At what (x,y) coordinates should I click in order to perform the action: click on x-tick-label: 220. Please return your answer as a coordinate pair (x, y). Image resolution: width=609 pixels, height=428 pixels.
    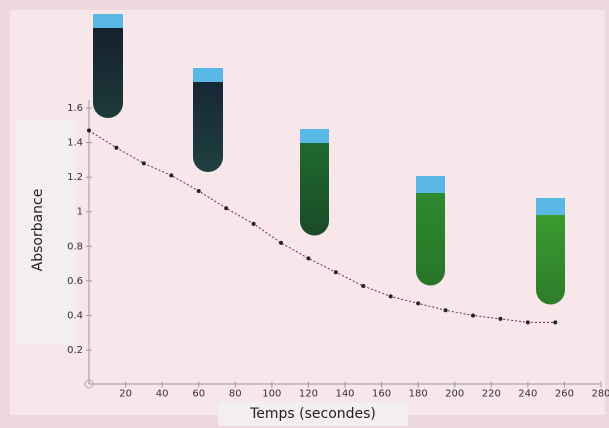
    Looking at the image, I should click on (491, 394).